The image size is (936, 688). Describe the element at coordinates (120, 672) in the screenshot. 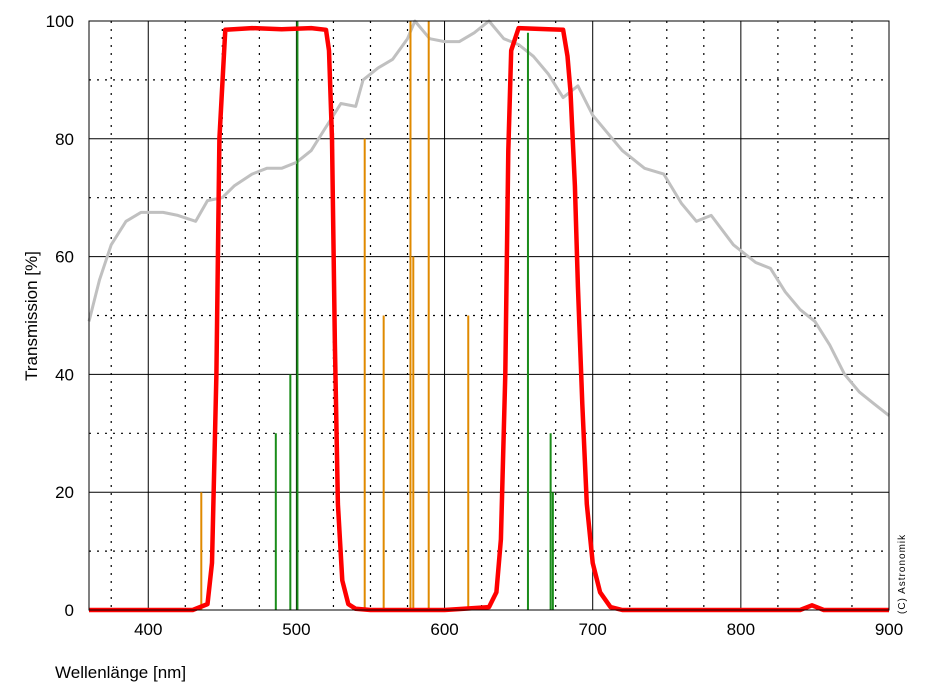

I see `x-axis-title: Wellenlänge [nm]` at that location.